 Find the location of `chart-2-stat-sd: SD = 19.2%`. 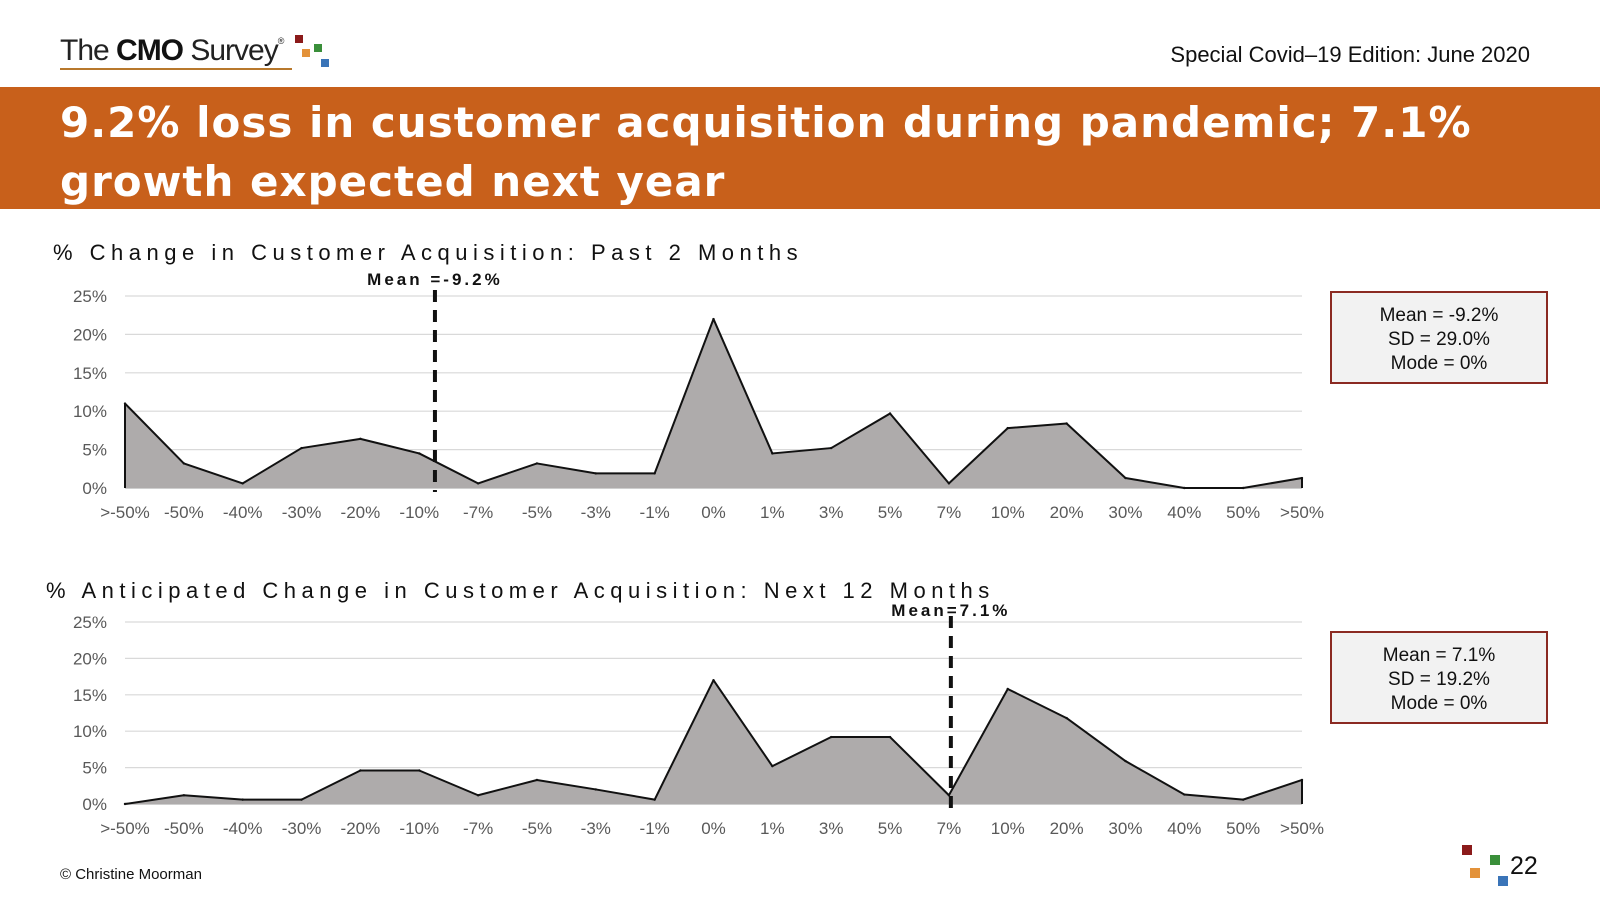

chart-2-stat-sd: SD = 19.2% is located at coordinates (1439, 679).